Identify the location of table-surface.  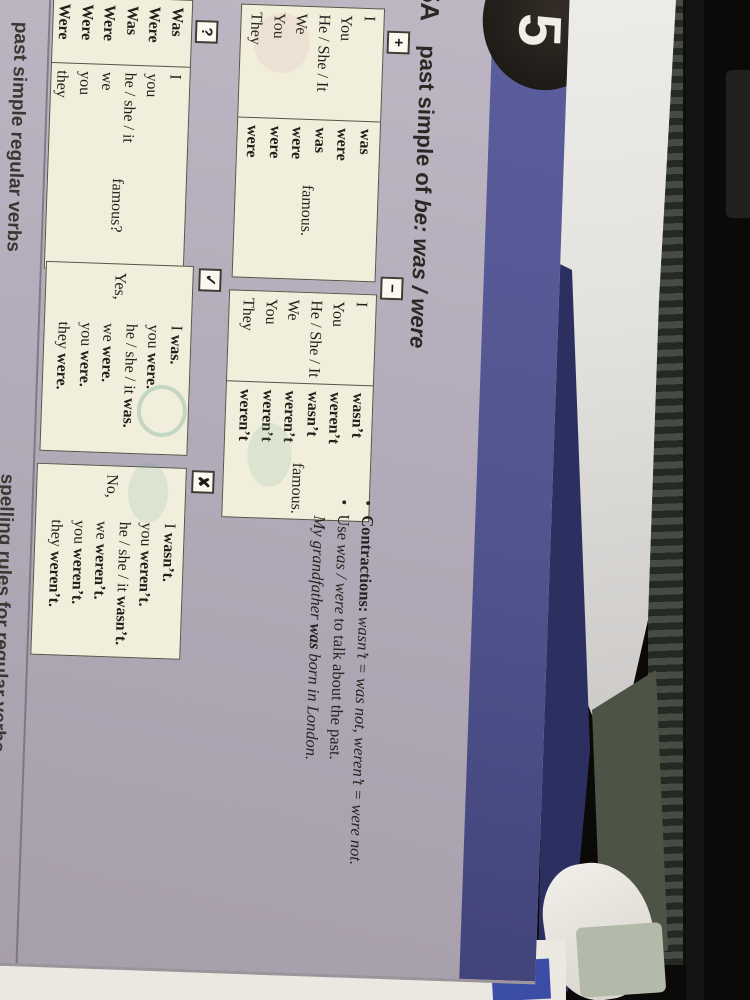
(621, 960).